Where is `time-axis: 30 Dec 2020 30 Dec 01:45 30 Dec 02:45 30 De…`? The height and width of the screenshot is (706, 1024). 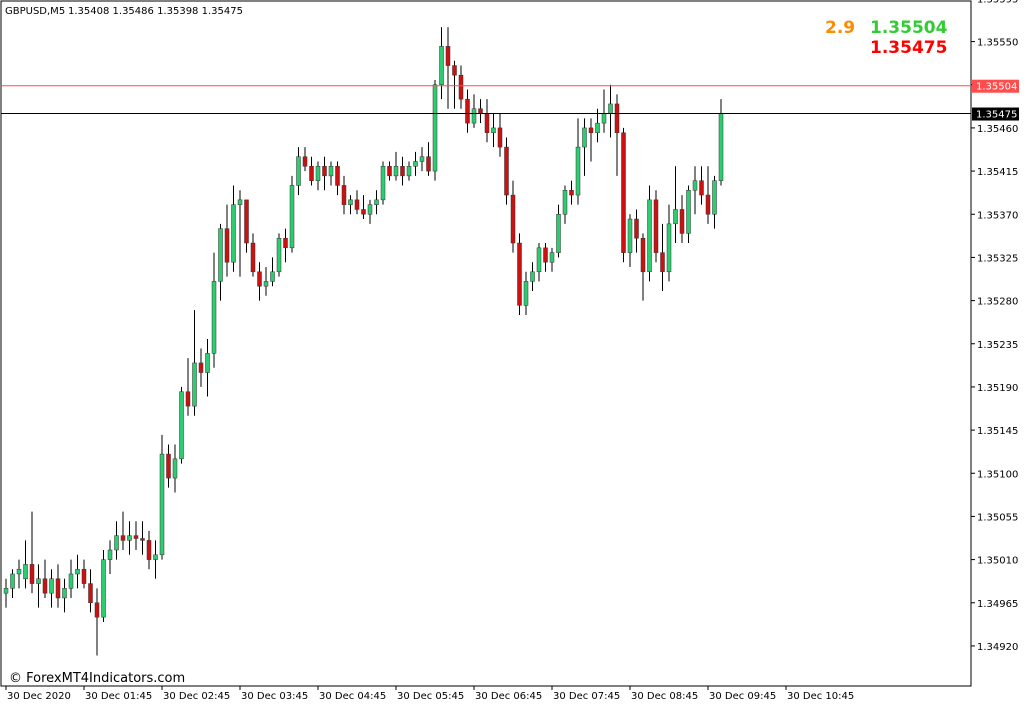
time-axis: 30 Dec 2020 30 Dec 01:45 30 Dec 02:45 30 De… is located at coordinates (429, 694).